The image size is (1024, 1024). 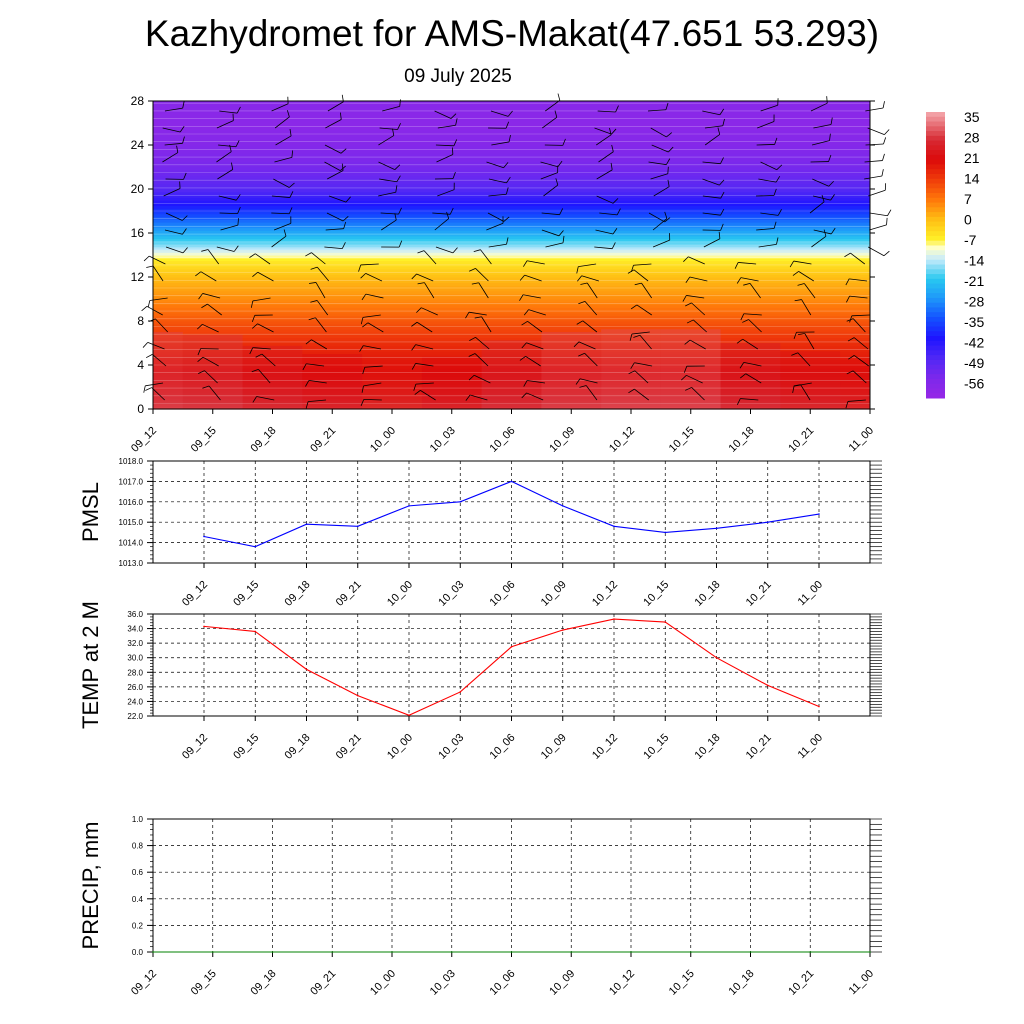 What do you see at coordinates (503, 594) in the screenshot?
I see `x-tick-label: 10_06` at bounding box center [503, 594].